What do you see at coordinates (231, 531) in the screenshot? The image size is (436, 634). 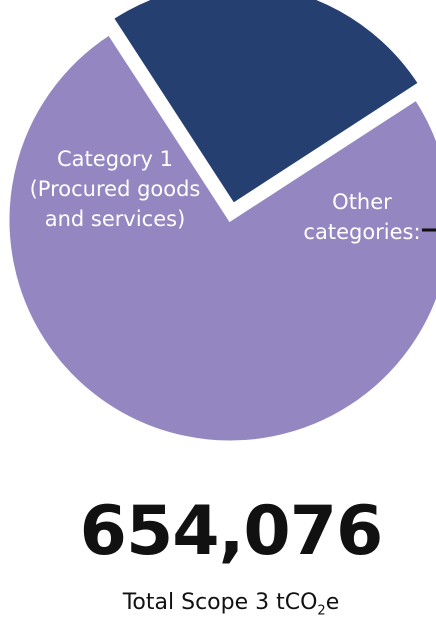 I see `total-value: 654,076` at bounding box center [231, 531].